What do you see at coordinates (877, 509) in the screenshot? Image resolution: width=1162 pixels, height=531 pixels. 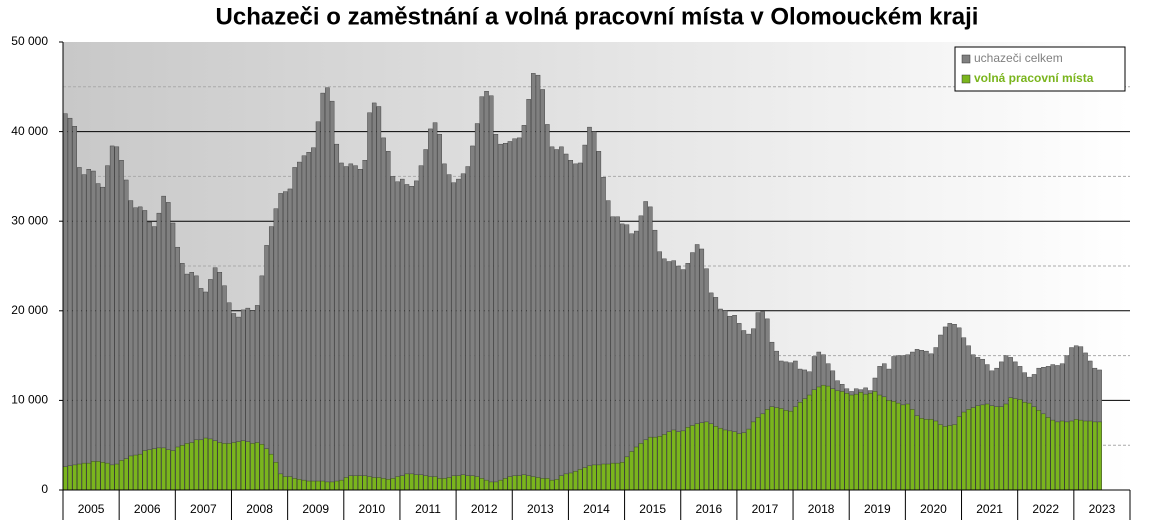 I see `x-tick-label: 2019` at bounding box center [877, 509].